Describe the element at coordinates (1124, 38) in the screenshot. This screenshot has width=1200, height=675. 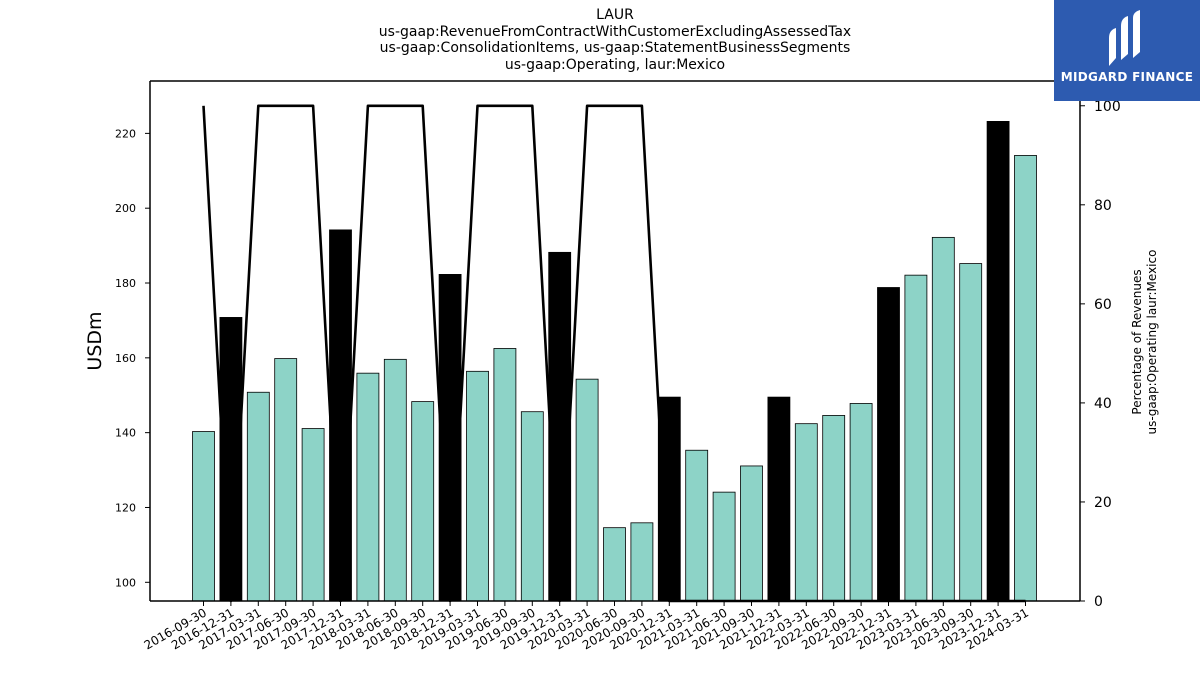
I see `logo-mark-icon` at that location.